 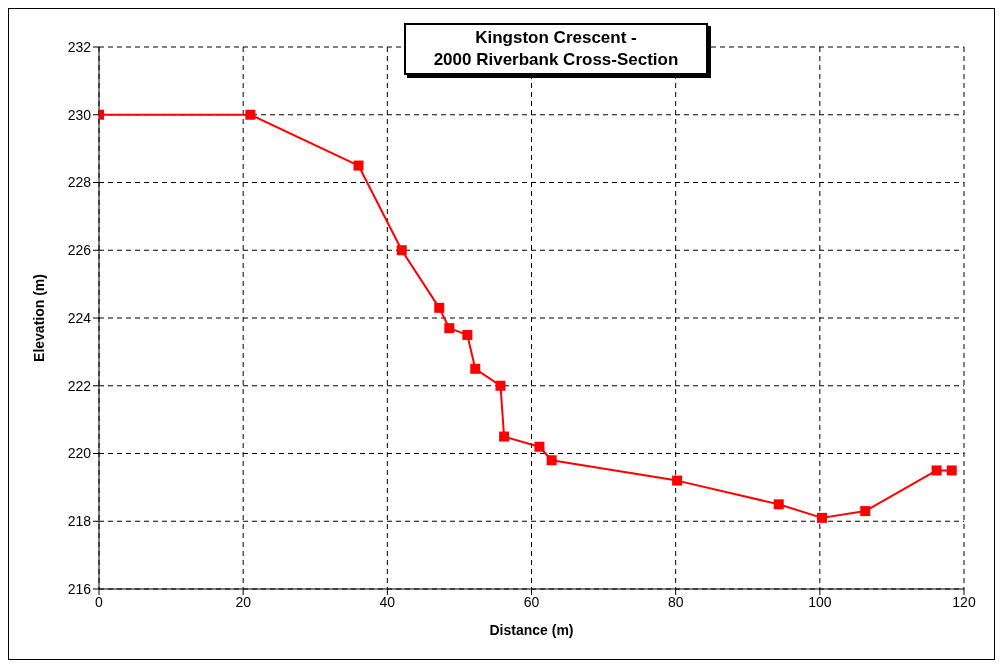 I want to click on y-tick-label: 226, so click(x=79, y=250).